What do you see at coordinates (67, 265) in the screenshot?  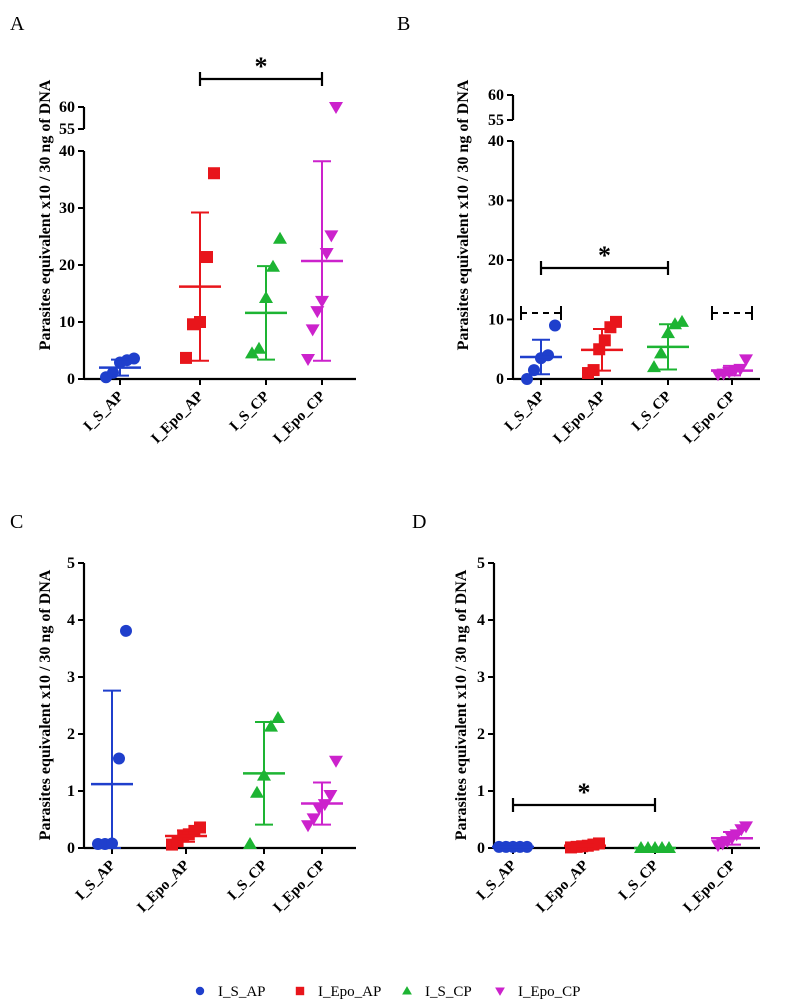 I see `y-tick-label: 20` at bounding box center [67, 265].